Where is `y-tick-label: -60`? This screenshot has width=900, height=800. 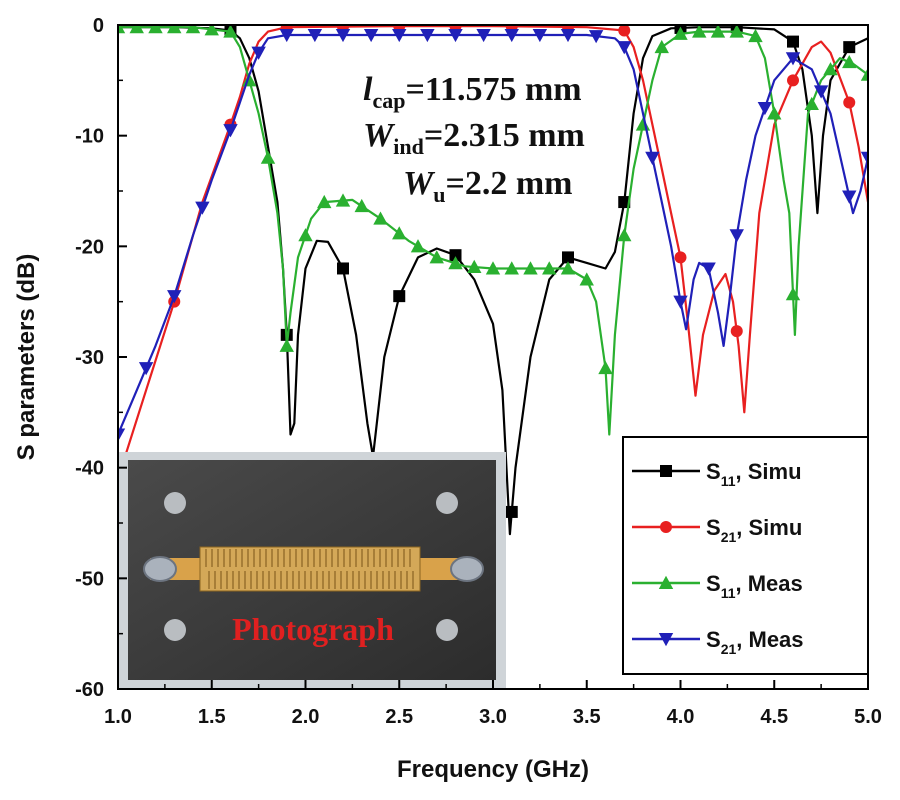 y-tick-label: -60 is located at coordinates (89, 690).